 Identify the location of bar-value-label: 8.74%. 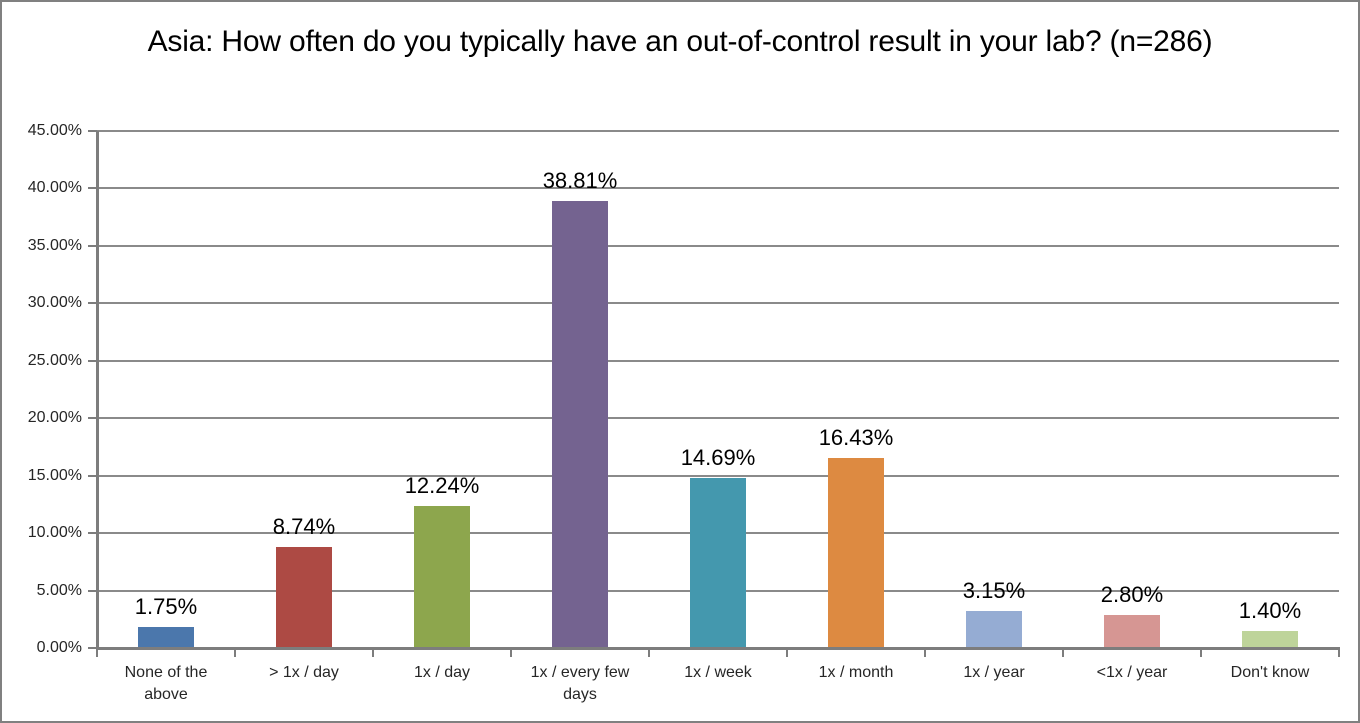
(304, 526).